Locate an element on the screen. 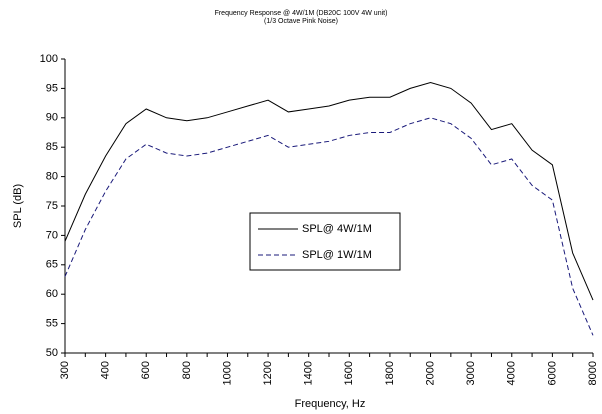  x-tick-label: 1600 is located at coordinates (349, 373).